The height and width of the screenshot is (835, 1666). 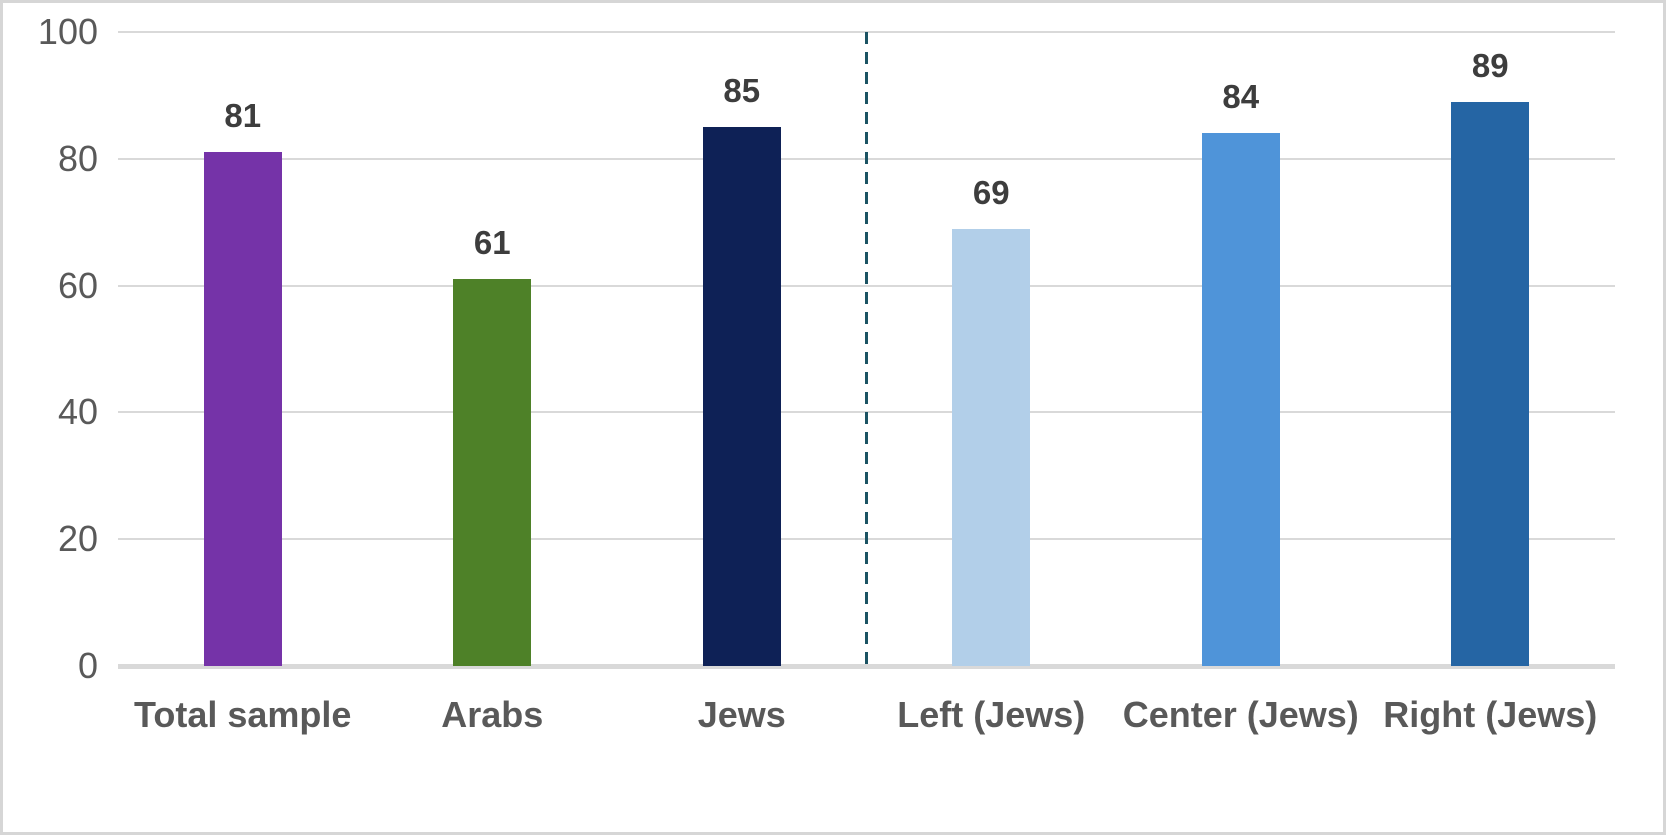 What do you see at coordinates (77, 158) in the screenshot?
I see `y-tick-label: 80` at bounding box center [77, 158].